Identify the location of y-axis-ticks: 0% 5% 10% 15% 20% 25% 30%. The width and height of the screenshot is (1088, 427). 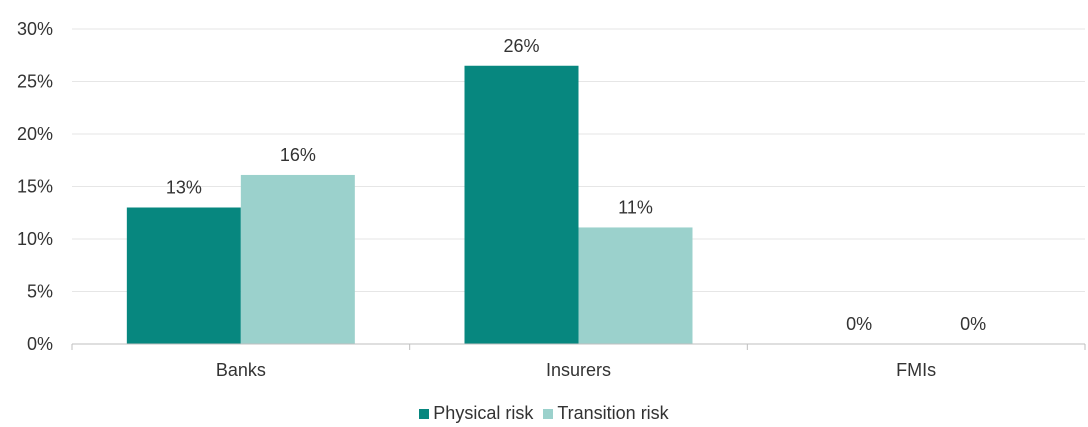
(35, 186).